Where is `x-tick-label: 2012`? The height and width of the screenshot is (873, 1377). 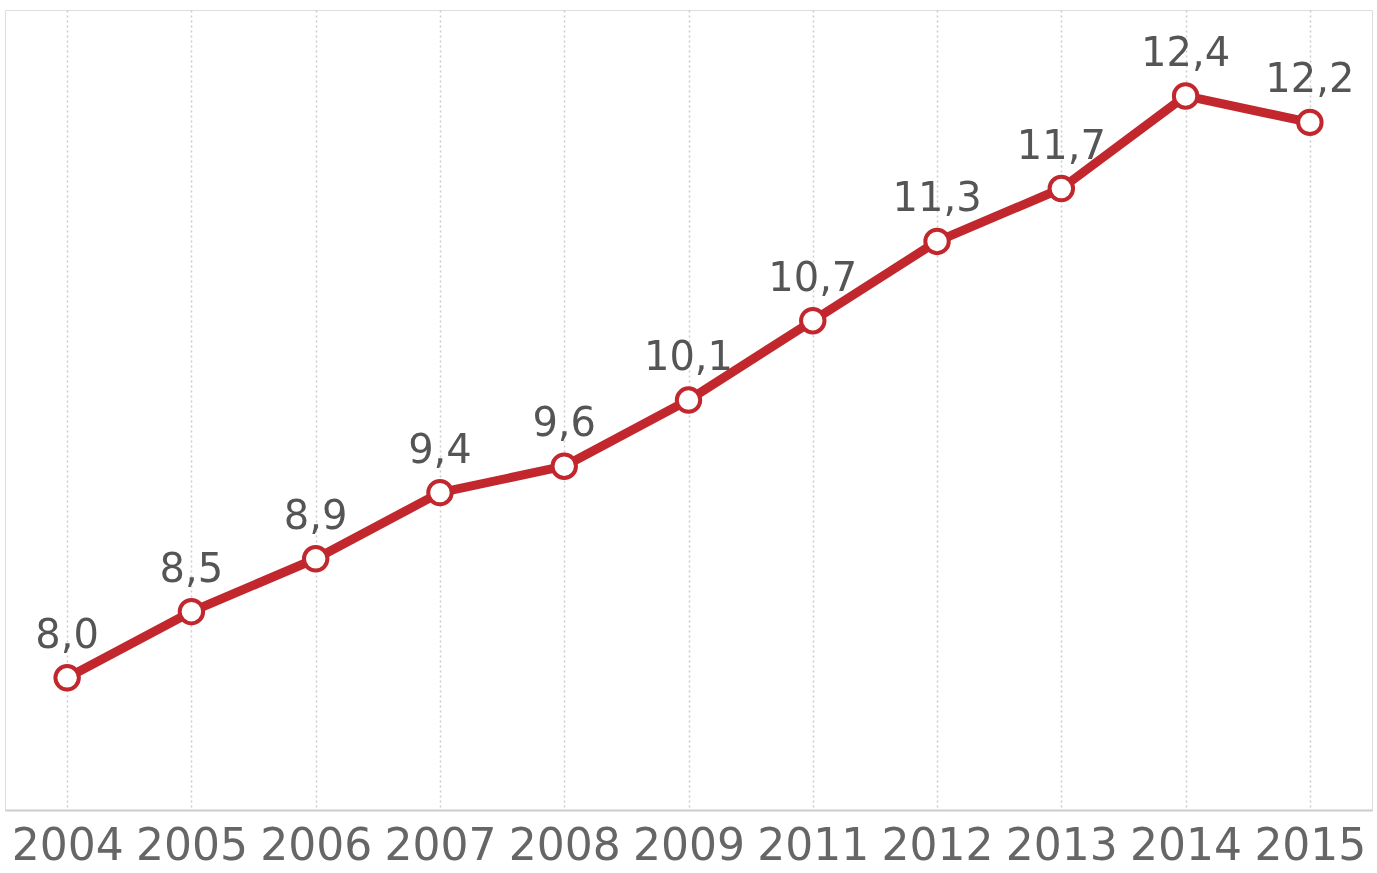 x-tick-label: 2012 is located at coordinates (937, 844).